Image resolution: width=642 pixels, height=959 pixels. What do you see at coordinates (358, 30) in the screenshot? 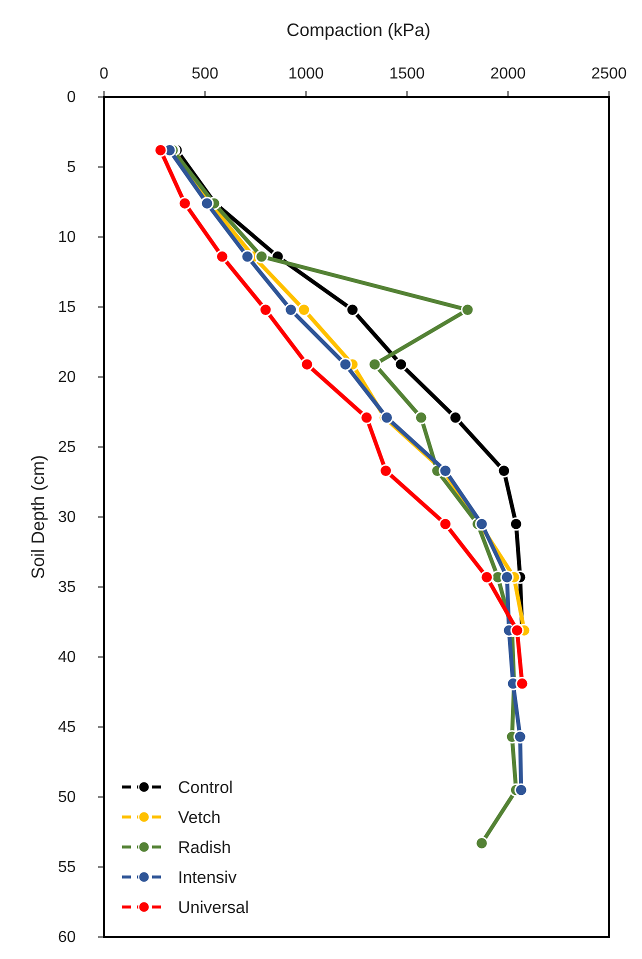
I see `x-axis-title: Compaction (kPa)` at bounding box center [358, 30].